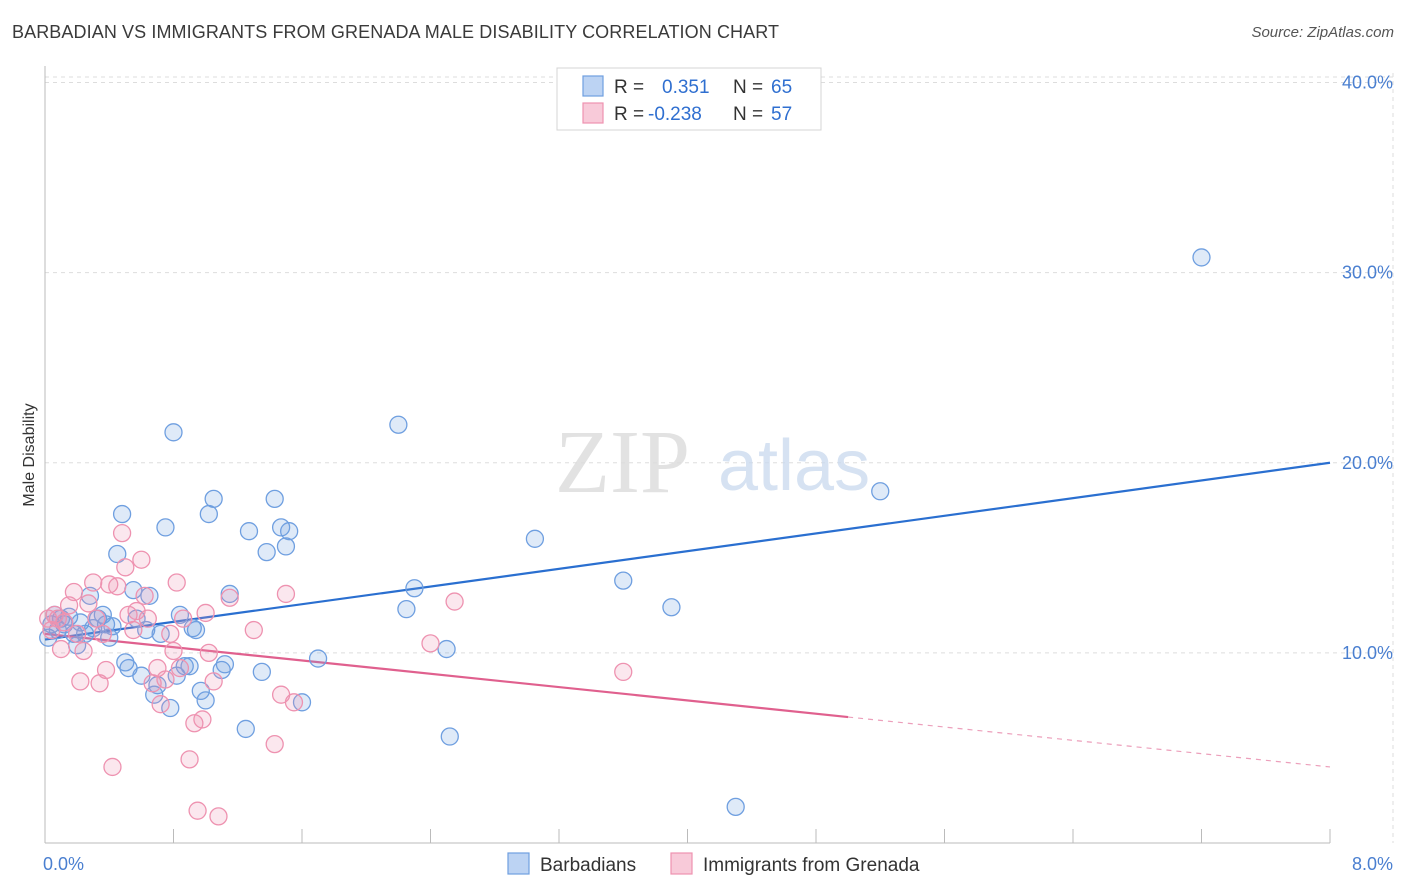 This screenshot has height=892, width=1406. I want to click on y-tick-label-10: 10.0%, so click(1367, 653).